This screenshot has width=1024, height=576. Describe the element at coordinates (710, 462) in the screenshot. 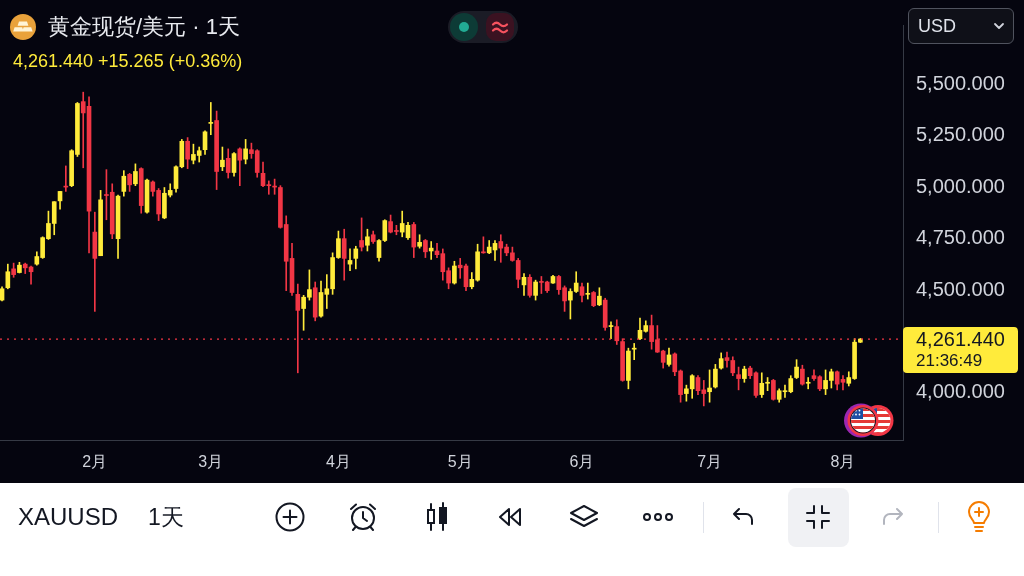

I see `x-tick-label: 7月` at that location.